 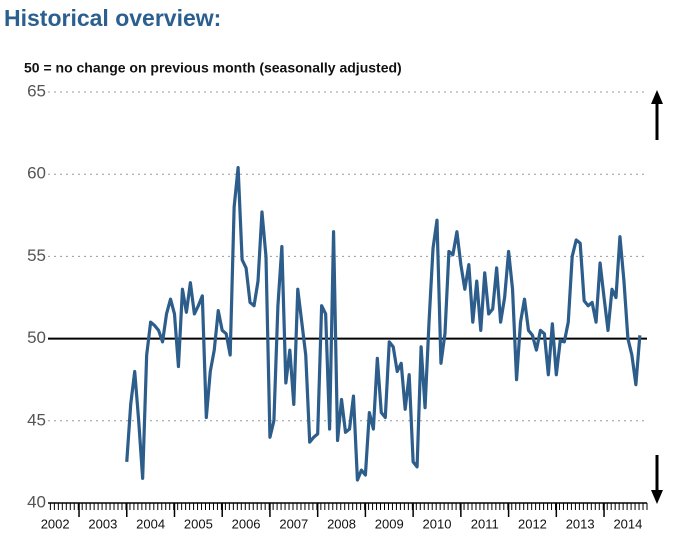 I want to click on x-tick-label: 2003, so click(x=102, y=523).